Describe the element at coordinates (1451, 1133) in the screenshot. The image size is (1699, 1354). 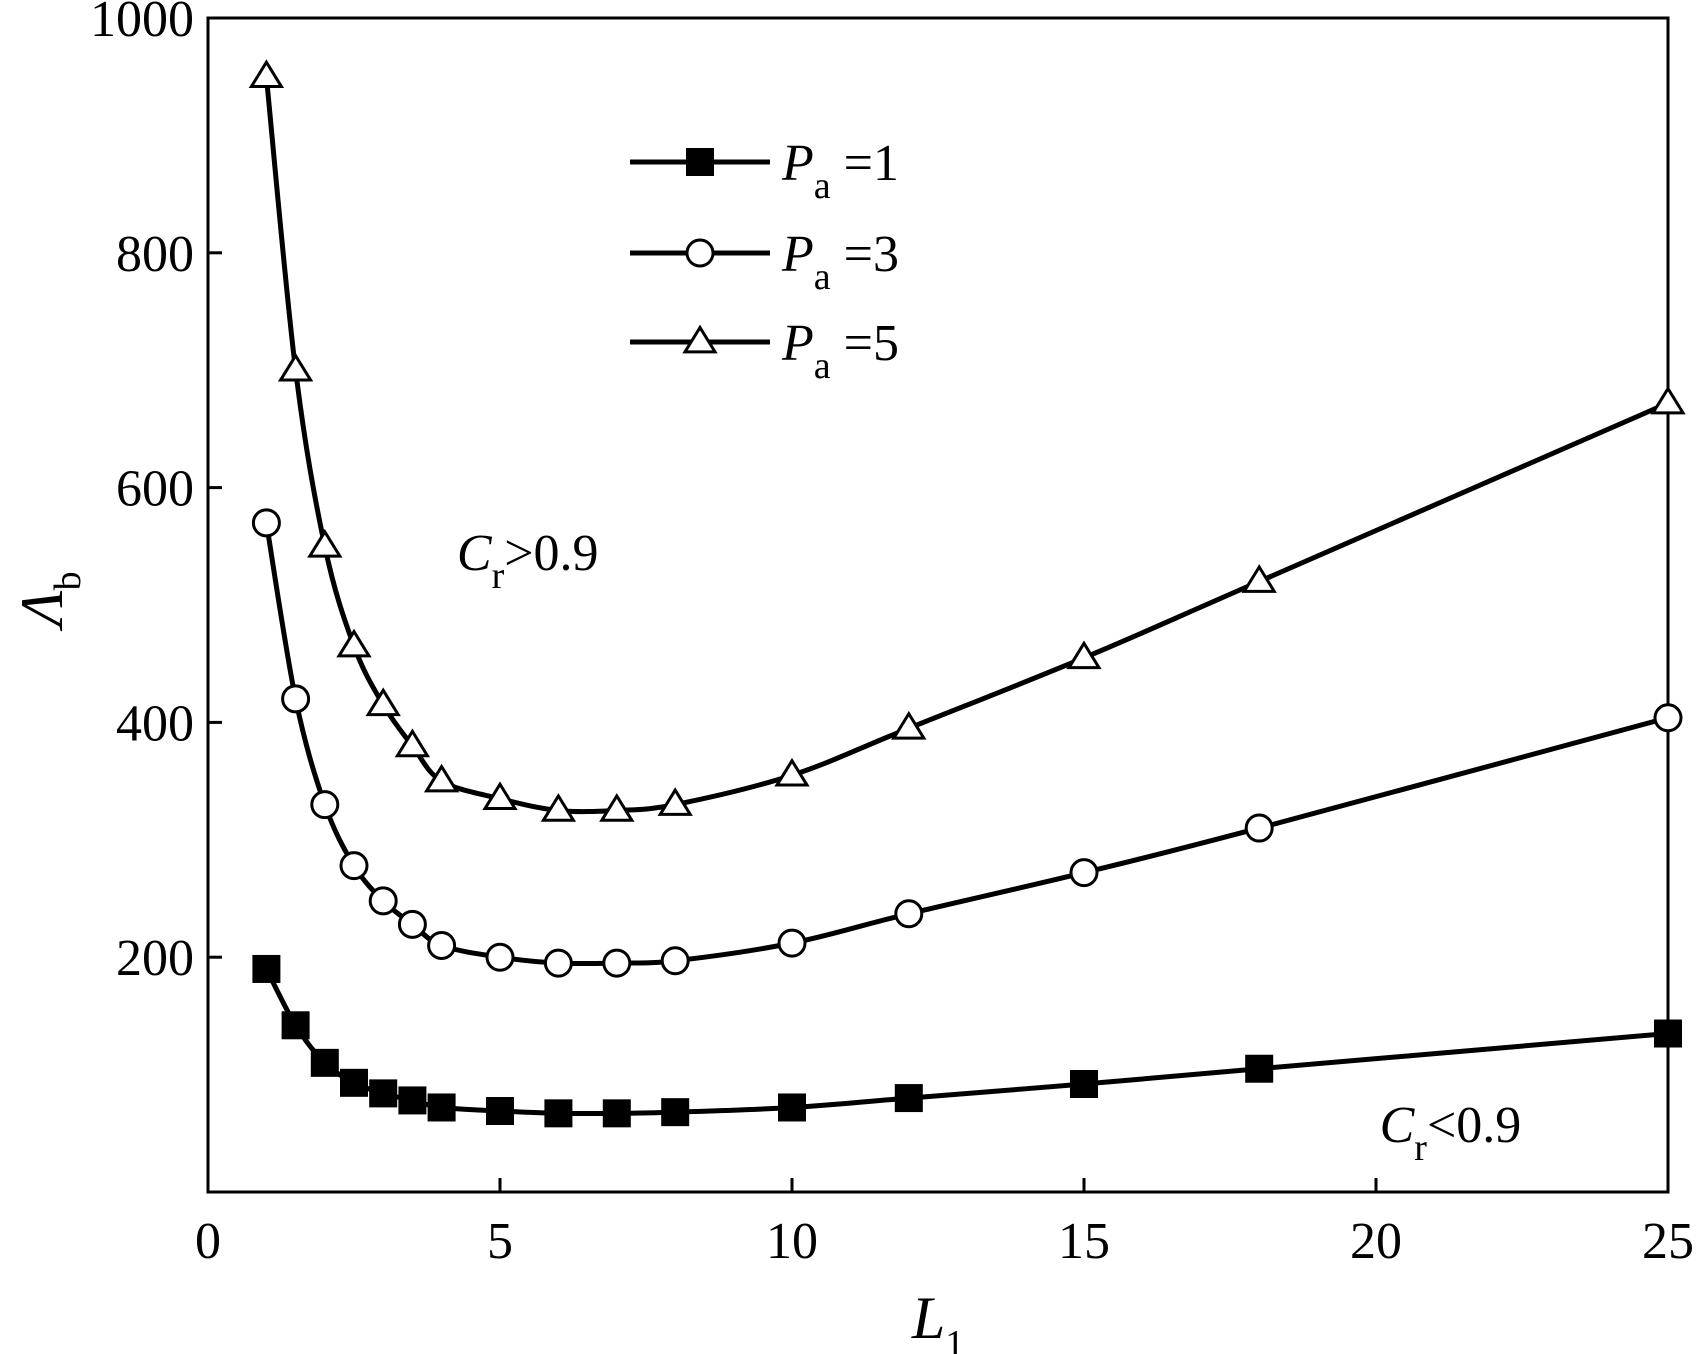
I see `annotation-2: Cr<0.9` at that location.